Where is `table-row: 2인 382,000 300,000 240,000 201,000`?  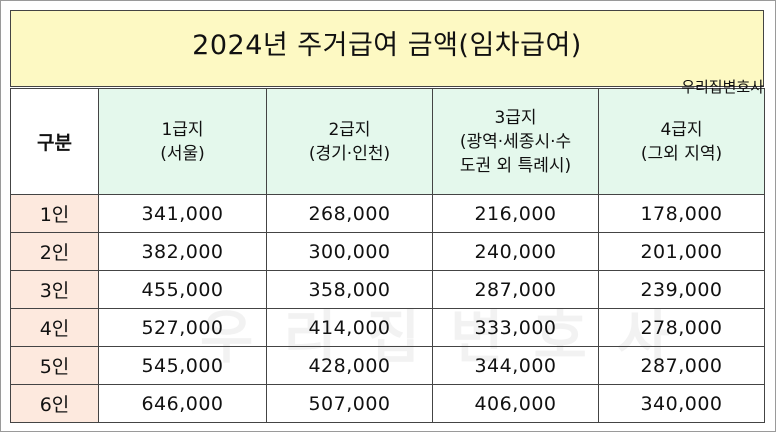 table-row: 2인 382,000 300,000 240,000 201,000 is located at coordinates (387, 251).